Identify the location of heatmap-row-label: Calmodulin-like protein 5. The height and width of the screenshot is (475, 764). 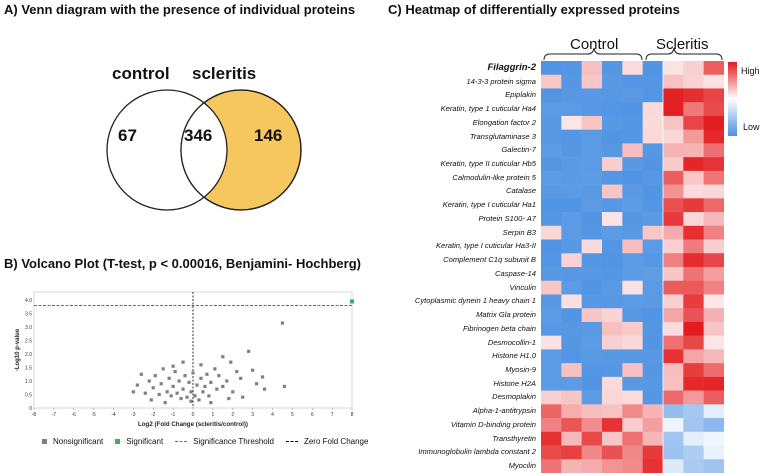
(494, 177).